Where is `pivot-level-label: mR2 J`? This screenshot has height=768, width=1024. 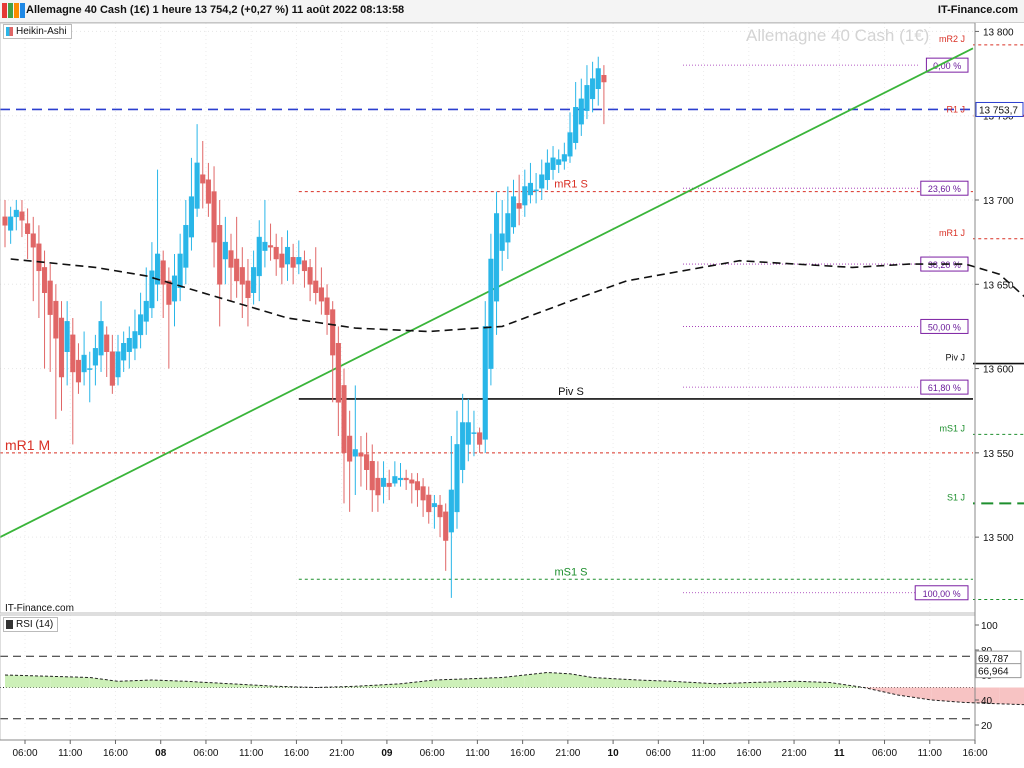
pivot-level-label: mR2 J is located at coordinates (952, 39).